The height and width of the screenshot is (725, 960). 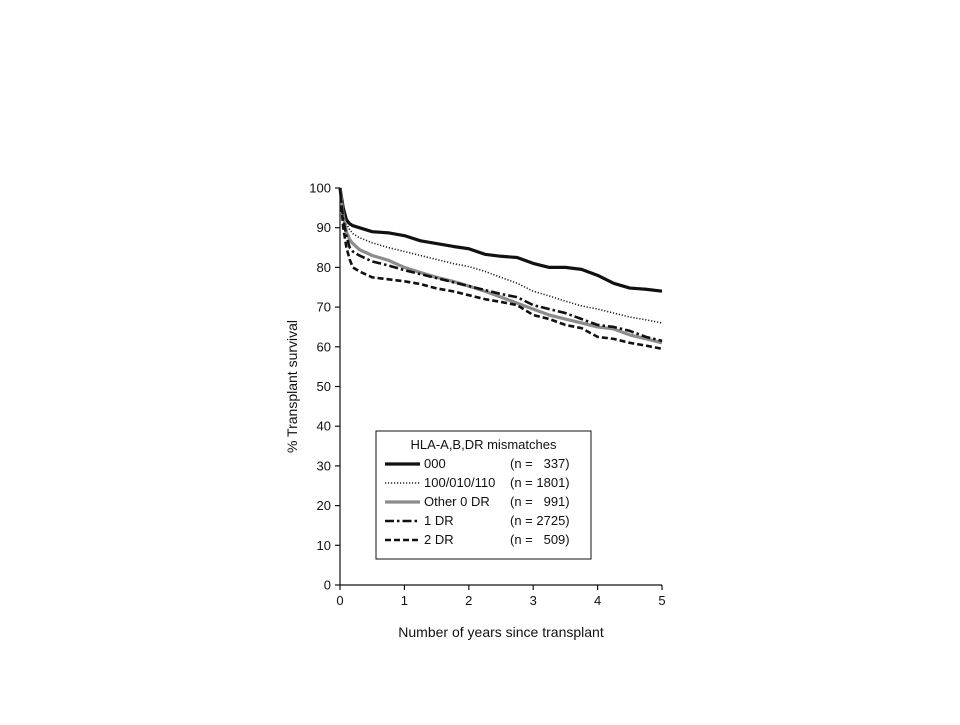 I want to click on legend-count-3: (n = 2725), so click(x=540, y=520).